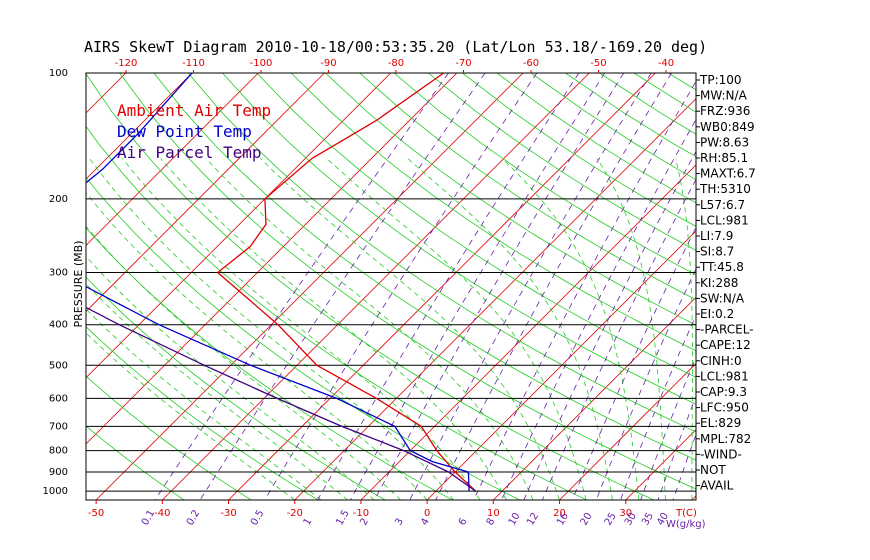 This screenshot has height=560, width=870. Describe the element at coordinates (126, 63) in the screenshot. I see `top-tick-label: -120` at that location.